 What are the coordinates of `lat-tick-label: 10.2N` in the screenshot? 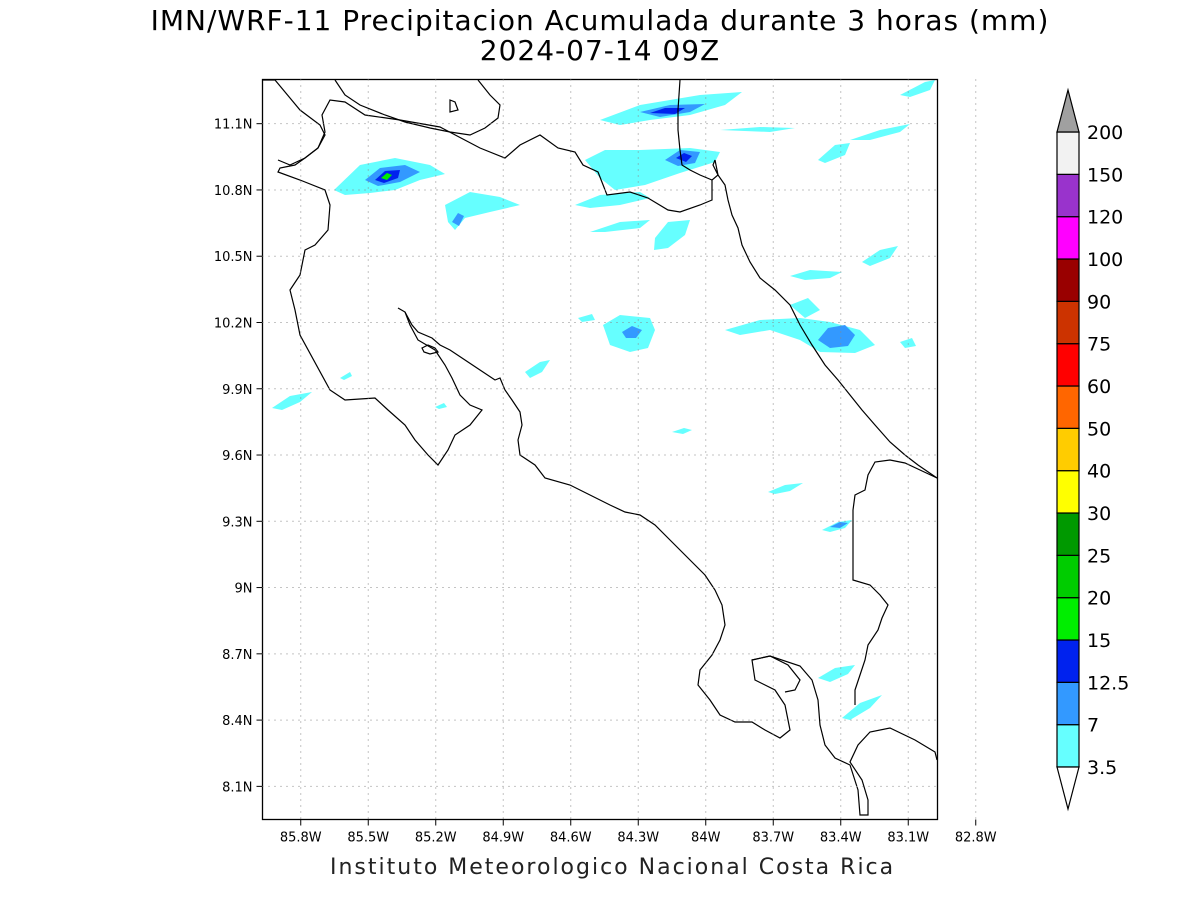 It's located at (233, 323).